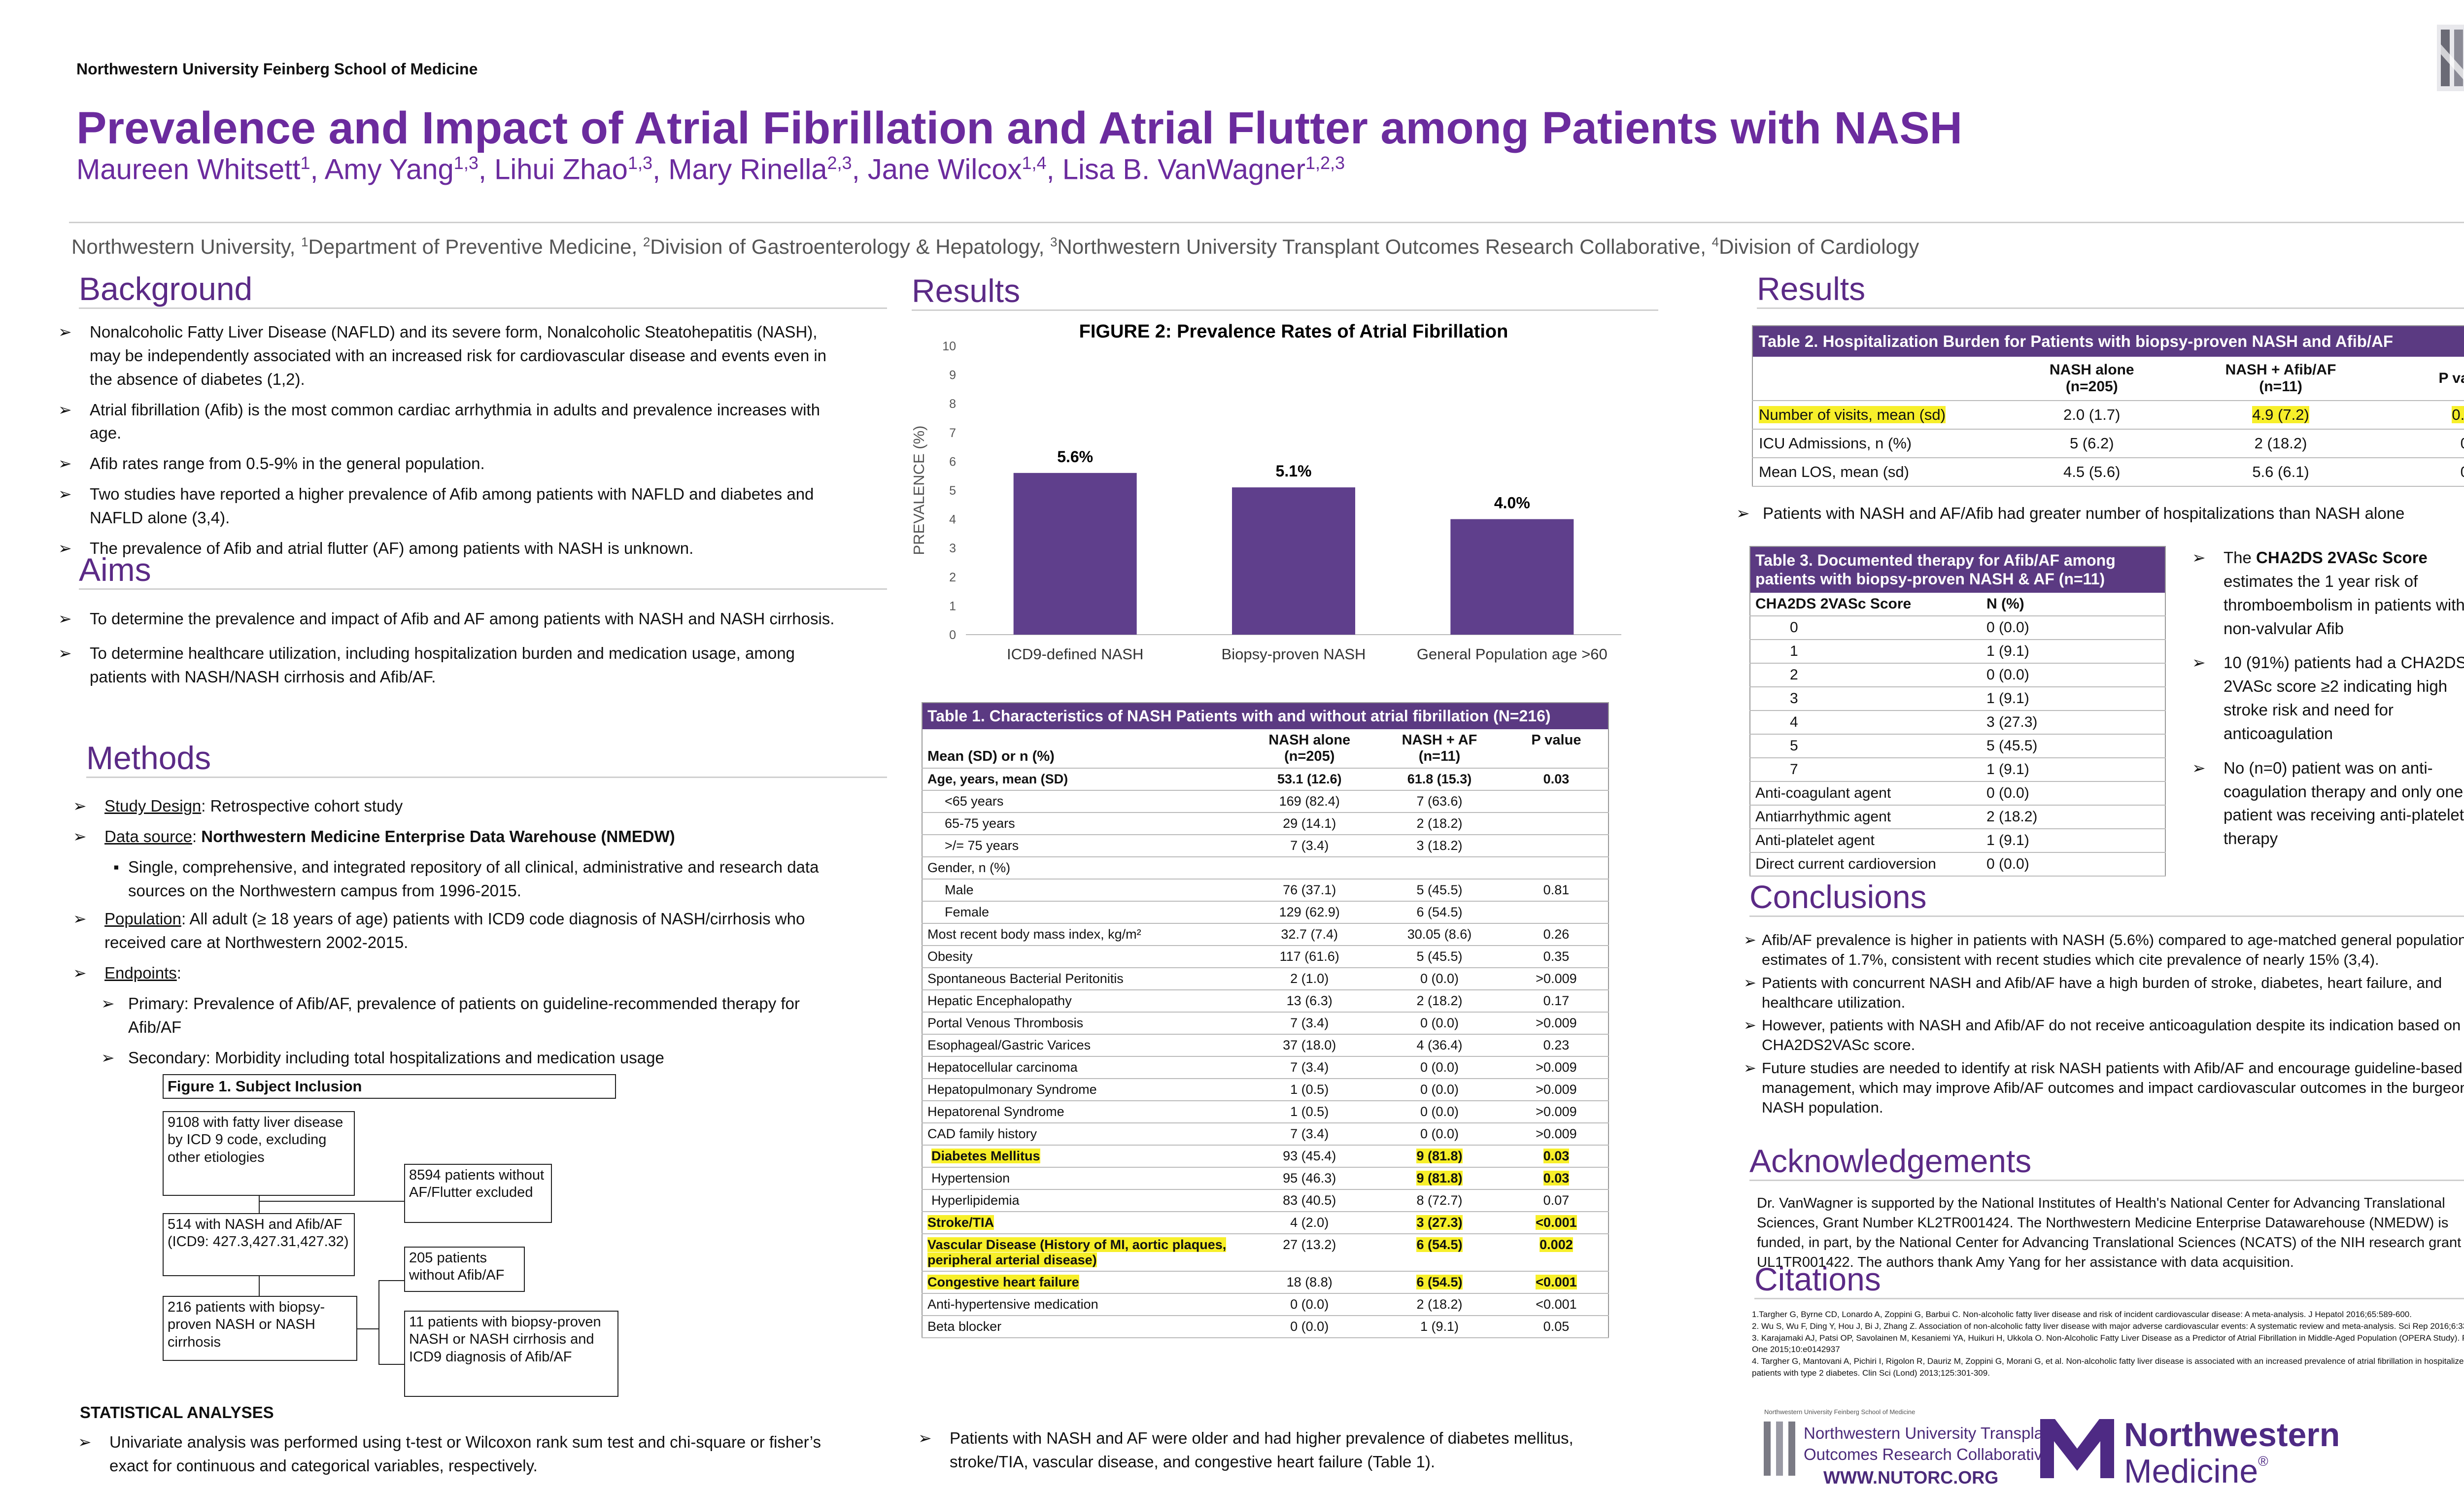 The height and width of the screenshot is (1490, 2464). I want to click on table1-cell: >/= 75 years, so click(1083, 846).